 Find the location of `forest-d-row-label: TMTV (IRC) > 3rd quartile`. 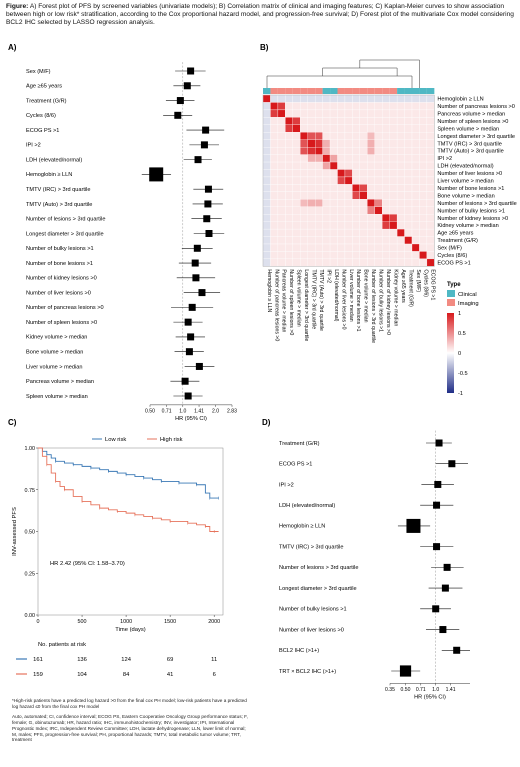

forest-d-row-label: TMTV (IRC) > 3rd quartile is located at coordinates (311, 547).